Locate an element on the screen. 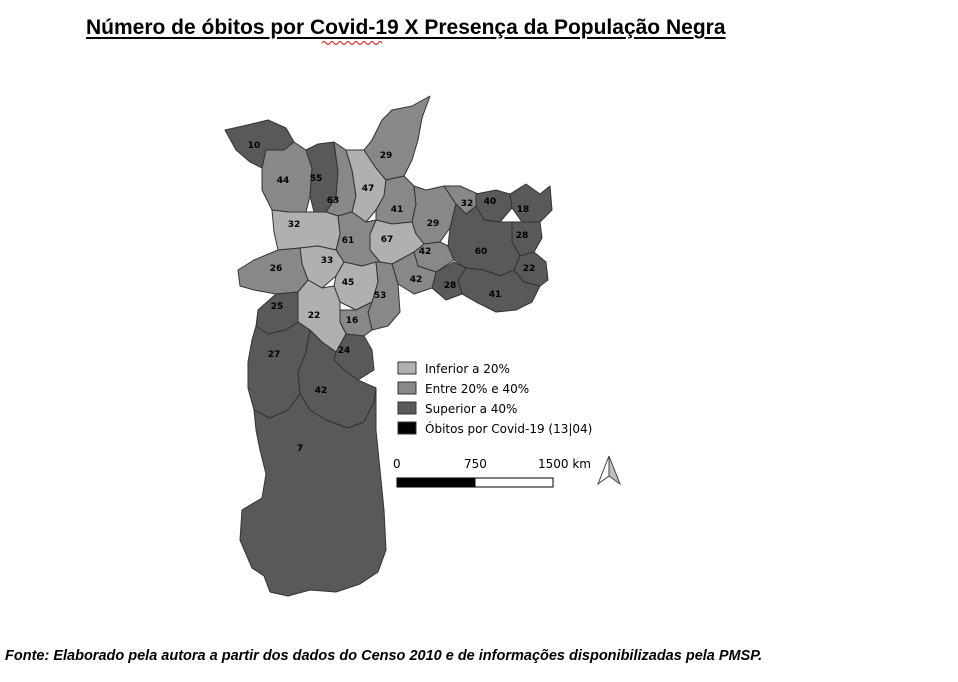 The height and width of the screenshot is (682, 958). legend-label: Inferior a 20% is located at coordinates (467, 369).